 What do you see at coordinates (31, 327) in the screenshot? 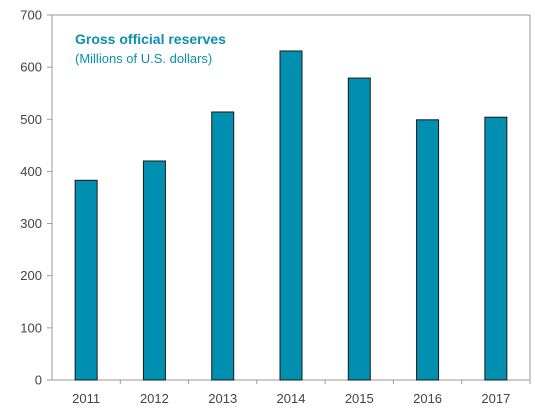
I see `y-tick-label: 100` at bounding box center [31, 327].